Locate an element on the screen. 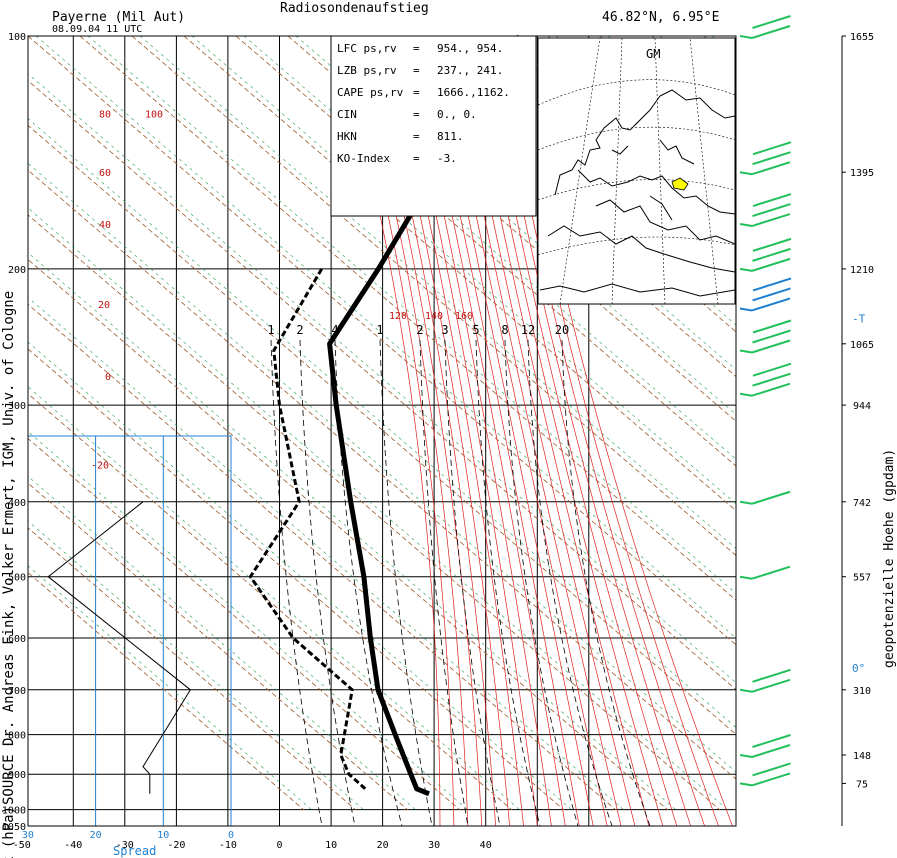 The image size is (897, 858). index-value: 811. is located at coordinates (450, 136).